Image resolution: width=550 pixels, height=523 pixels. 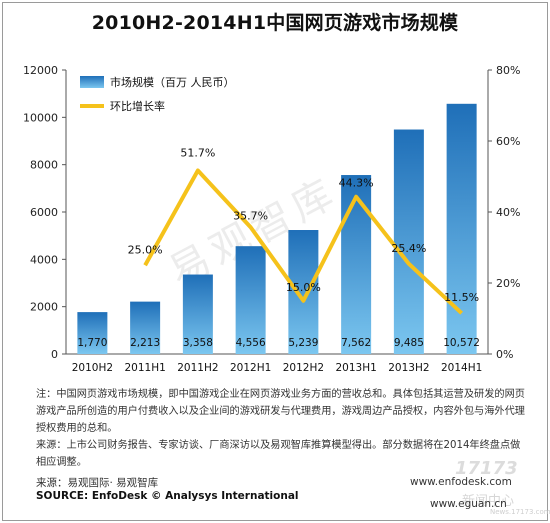 What do you see at coordinates (303, 343) in the screenshot?
I see `bar-value-label: 5,239` at bounding box center [303, 343].